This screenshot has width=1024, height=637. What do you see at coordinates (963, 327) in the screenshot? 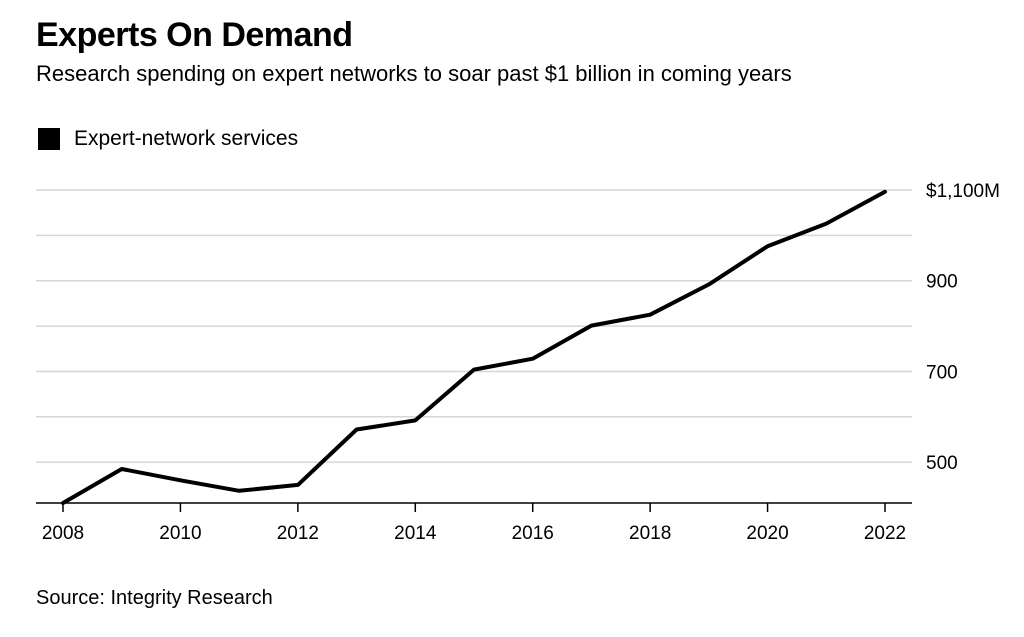
I see `y-axis-labels: 500 700 900 $1,100M` at bounding box center [963, 327].